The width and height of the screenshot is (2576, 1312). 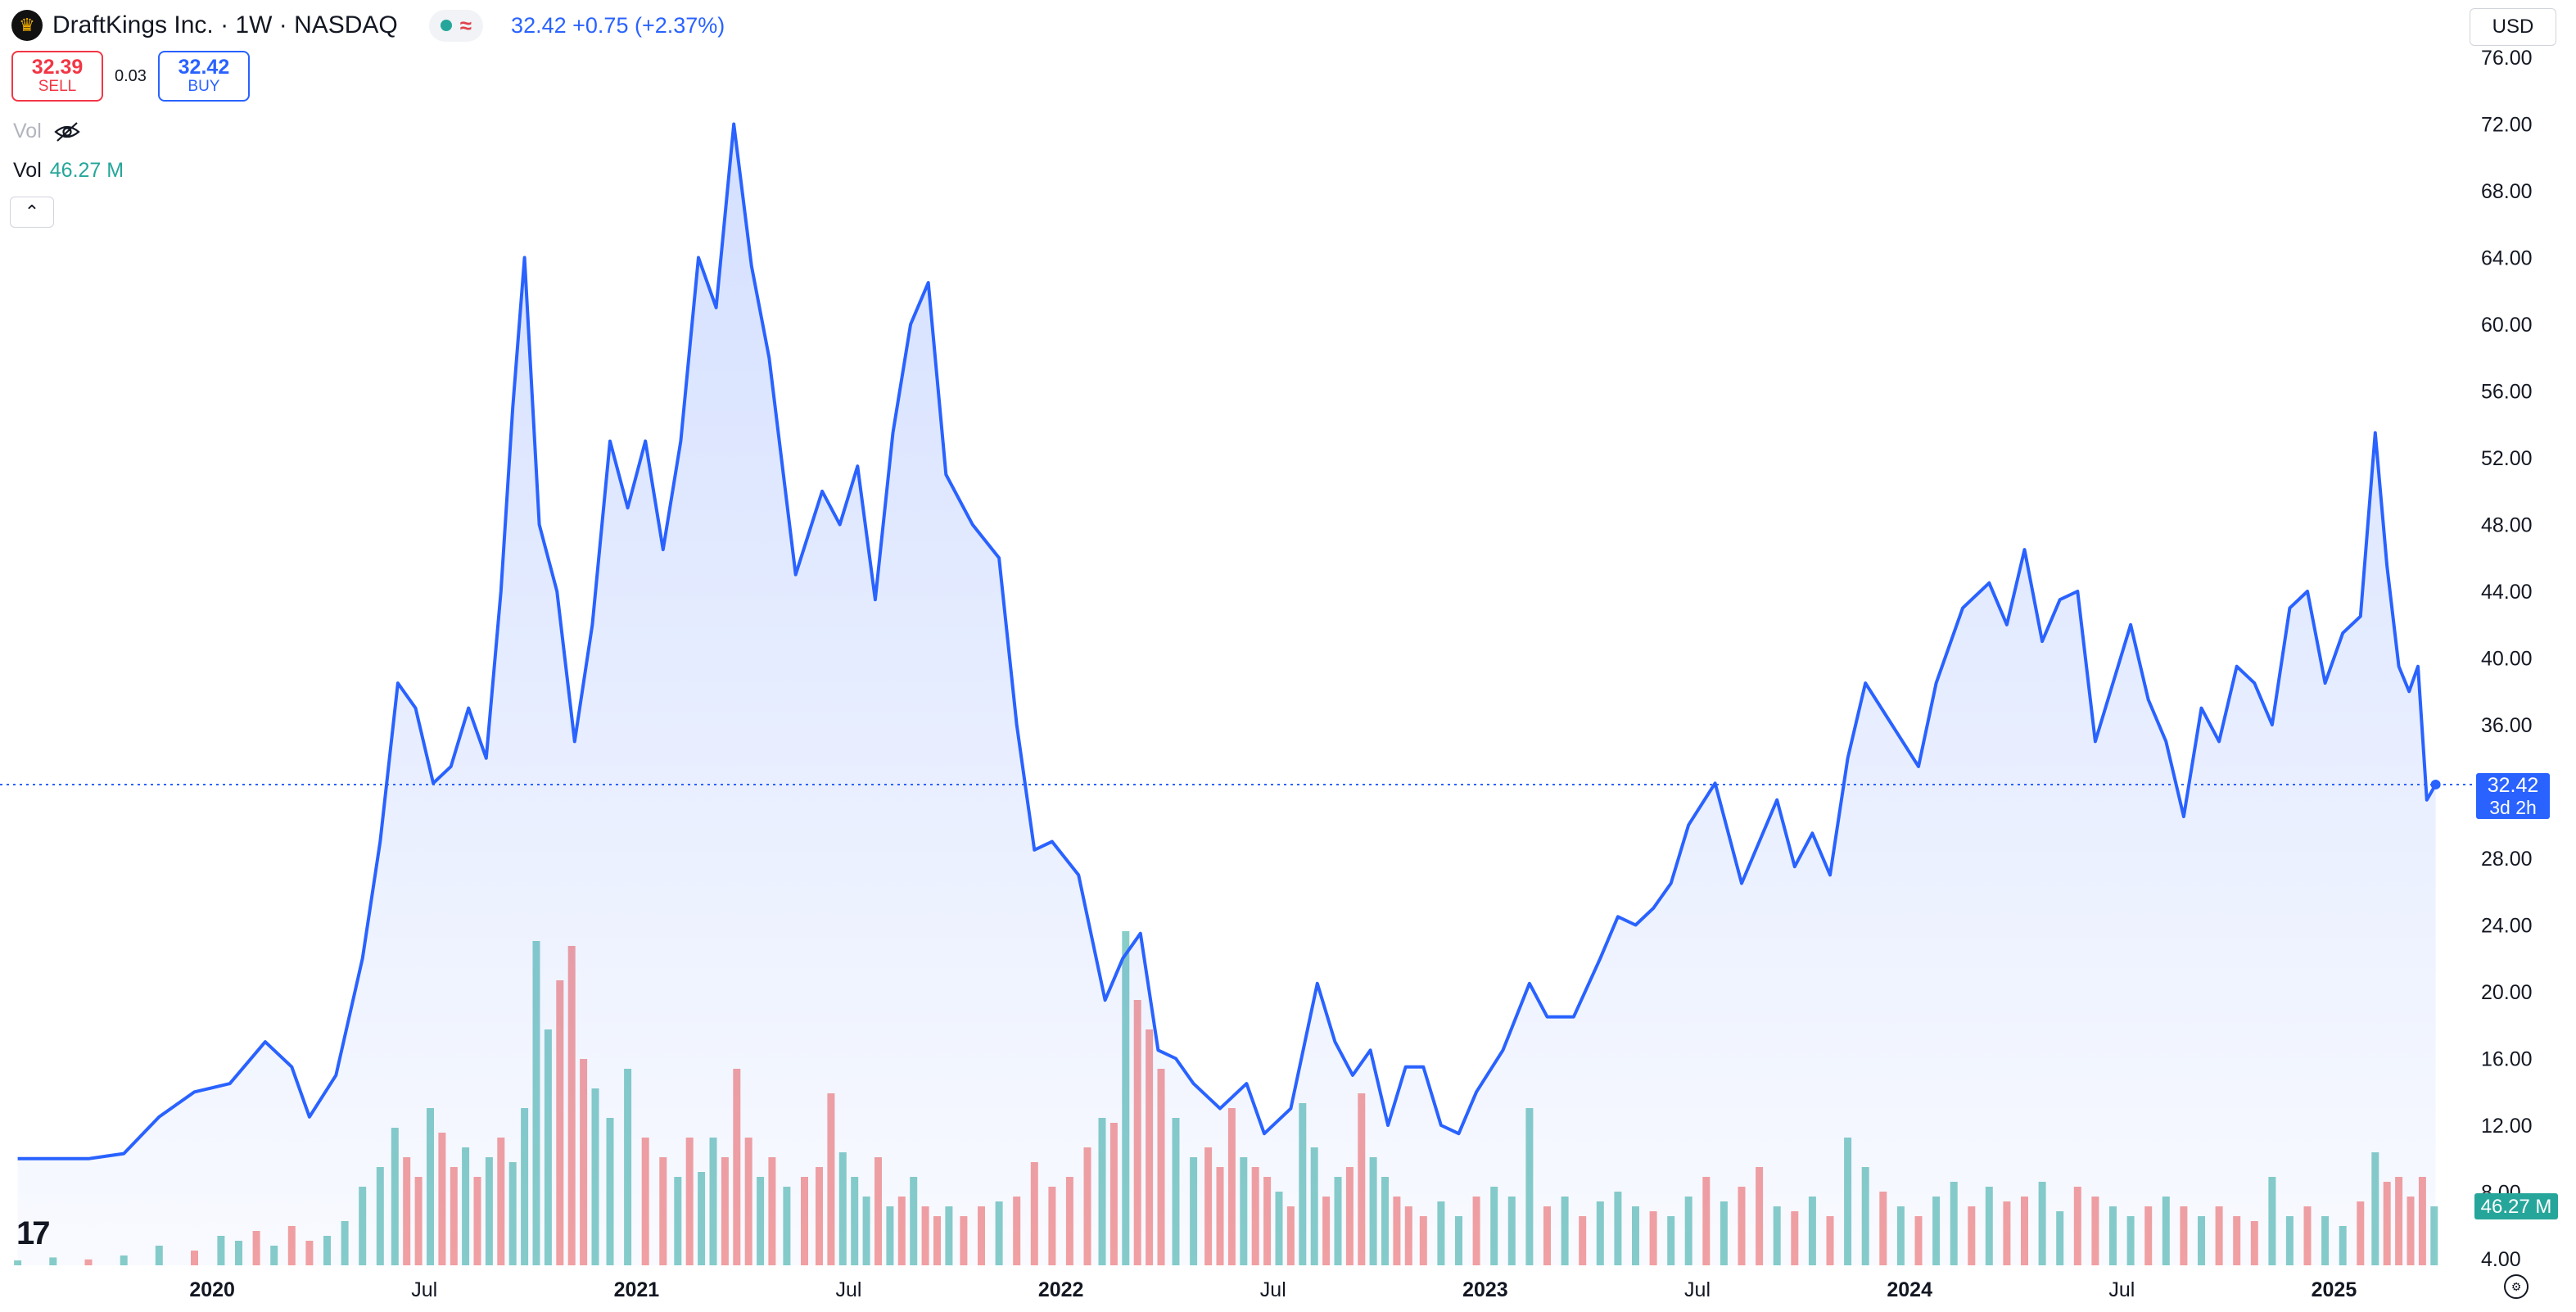 What do you see at coordinates (27, 25) in the screenshot?
I see `draftkings-logo-icon: ♛` at bounding box center [27, 25].